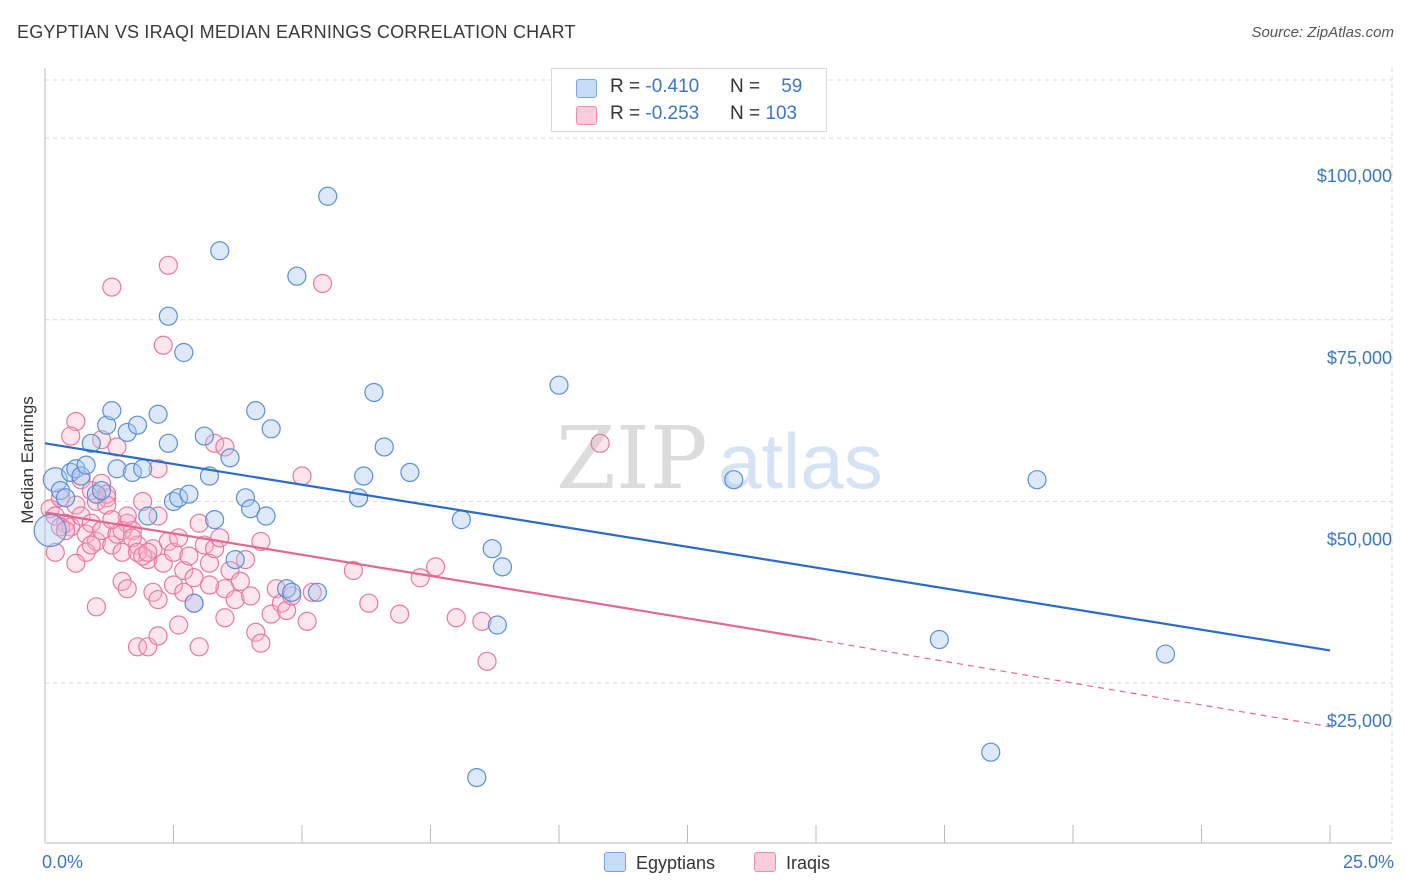 The image size is (1406, 892). I want to click on egyptians-n-value: 59, so click(792, 86).